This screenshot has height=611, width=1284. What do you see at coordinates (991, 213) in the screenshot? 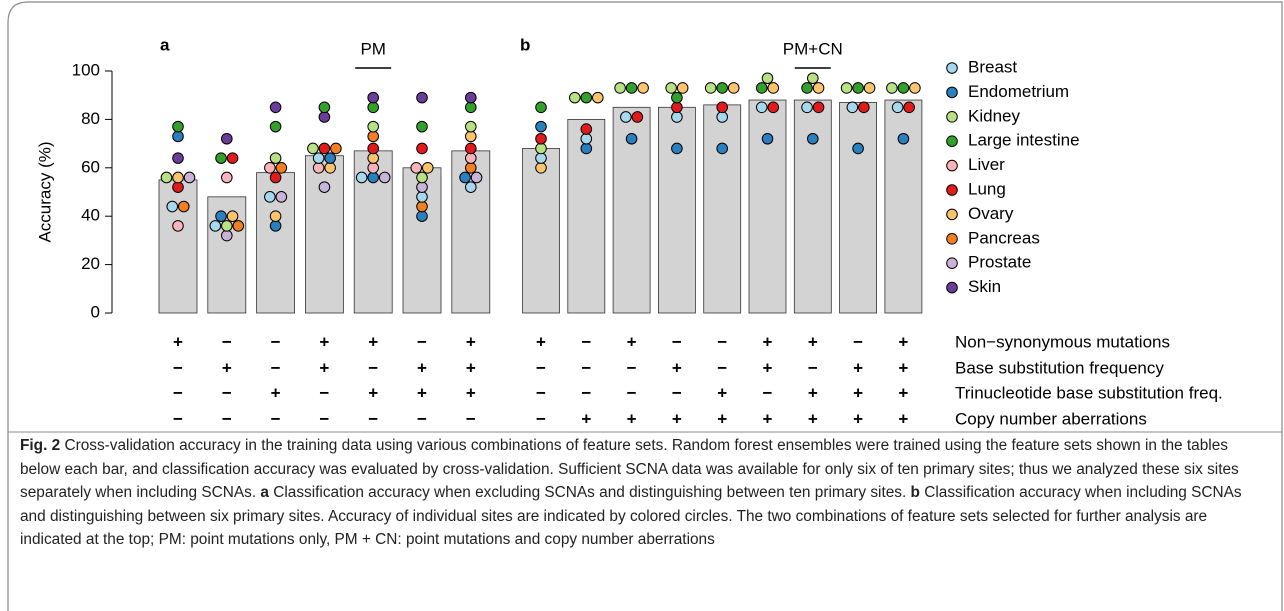
I see `legend-label: Ovary` at bounding box center [991, 213].